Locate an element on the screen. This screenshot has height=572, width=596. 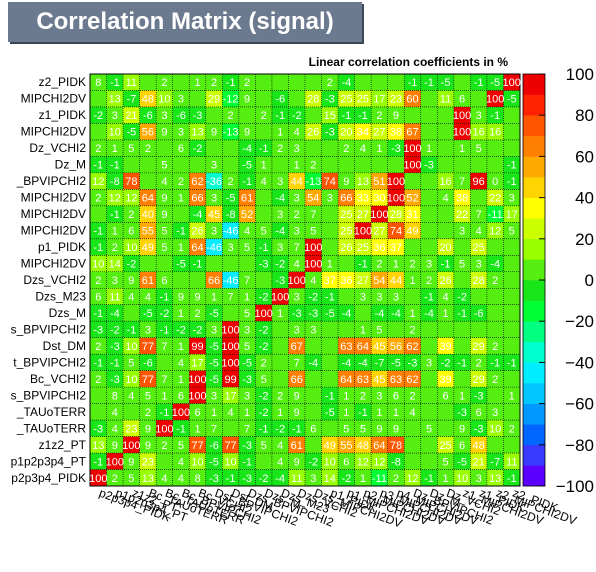
colorbar-swatch is located at coordinates (534, 126).